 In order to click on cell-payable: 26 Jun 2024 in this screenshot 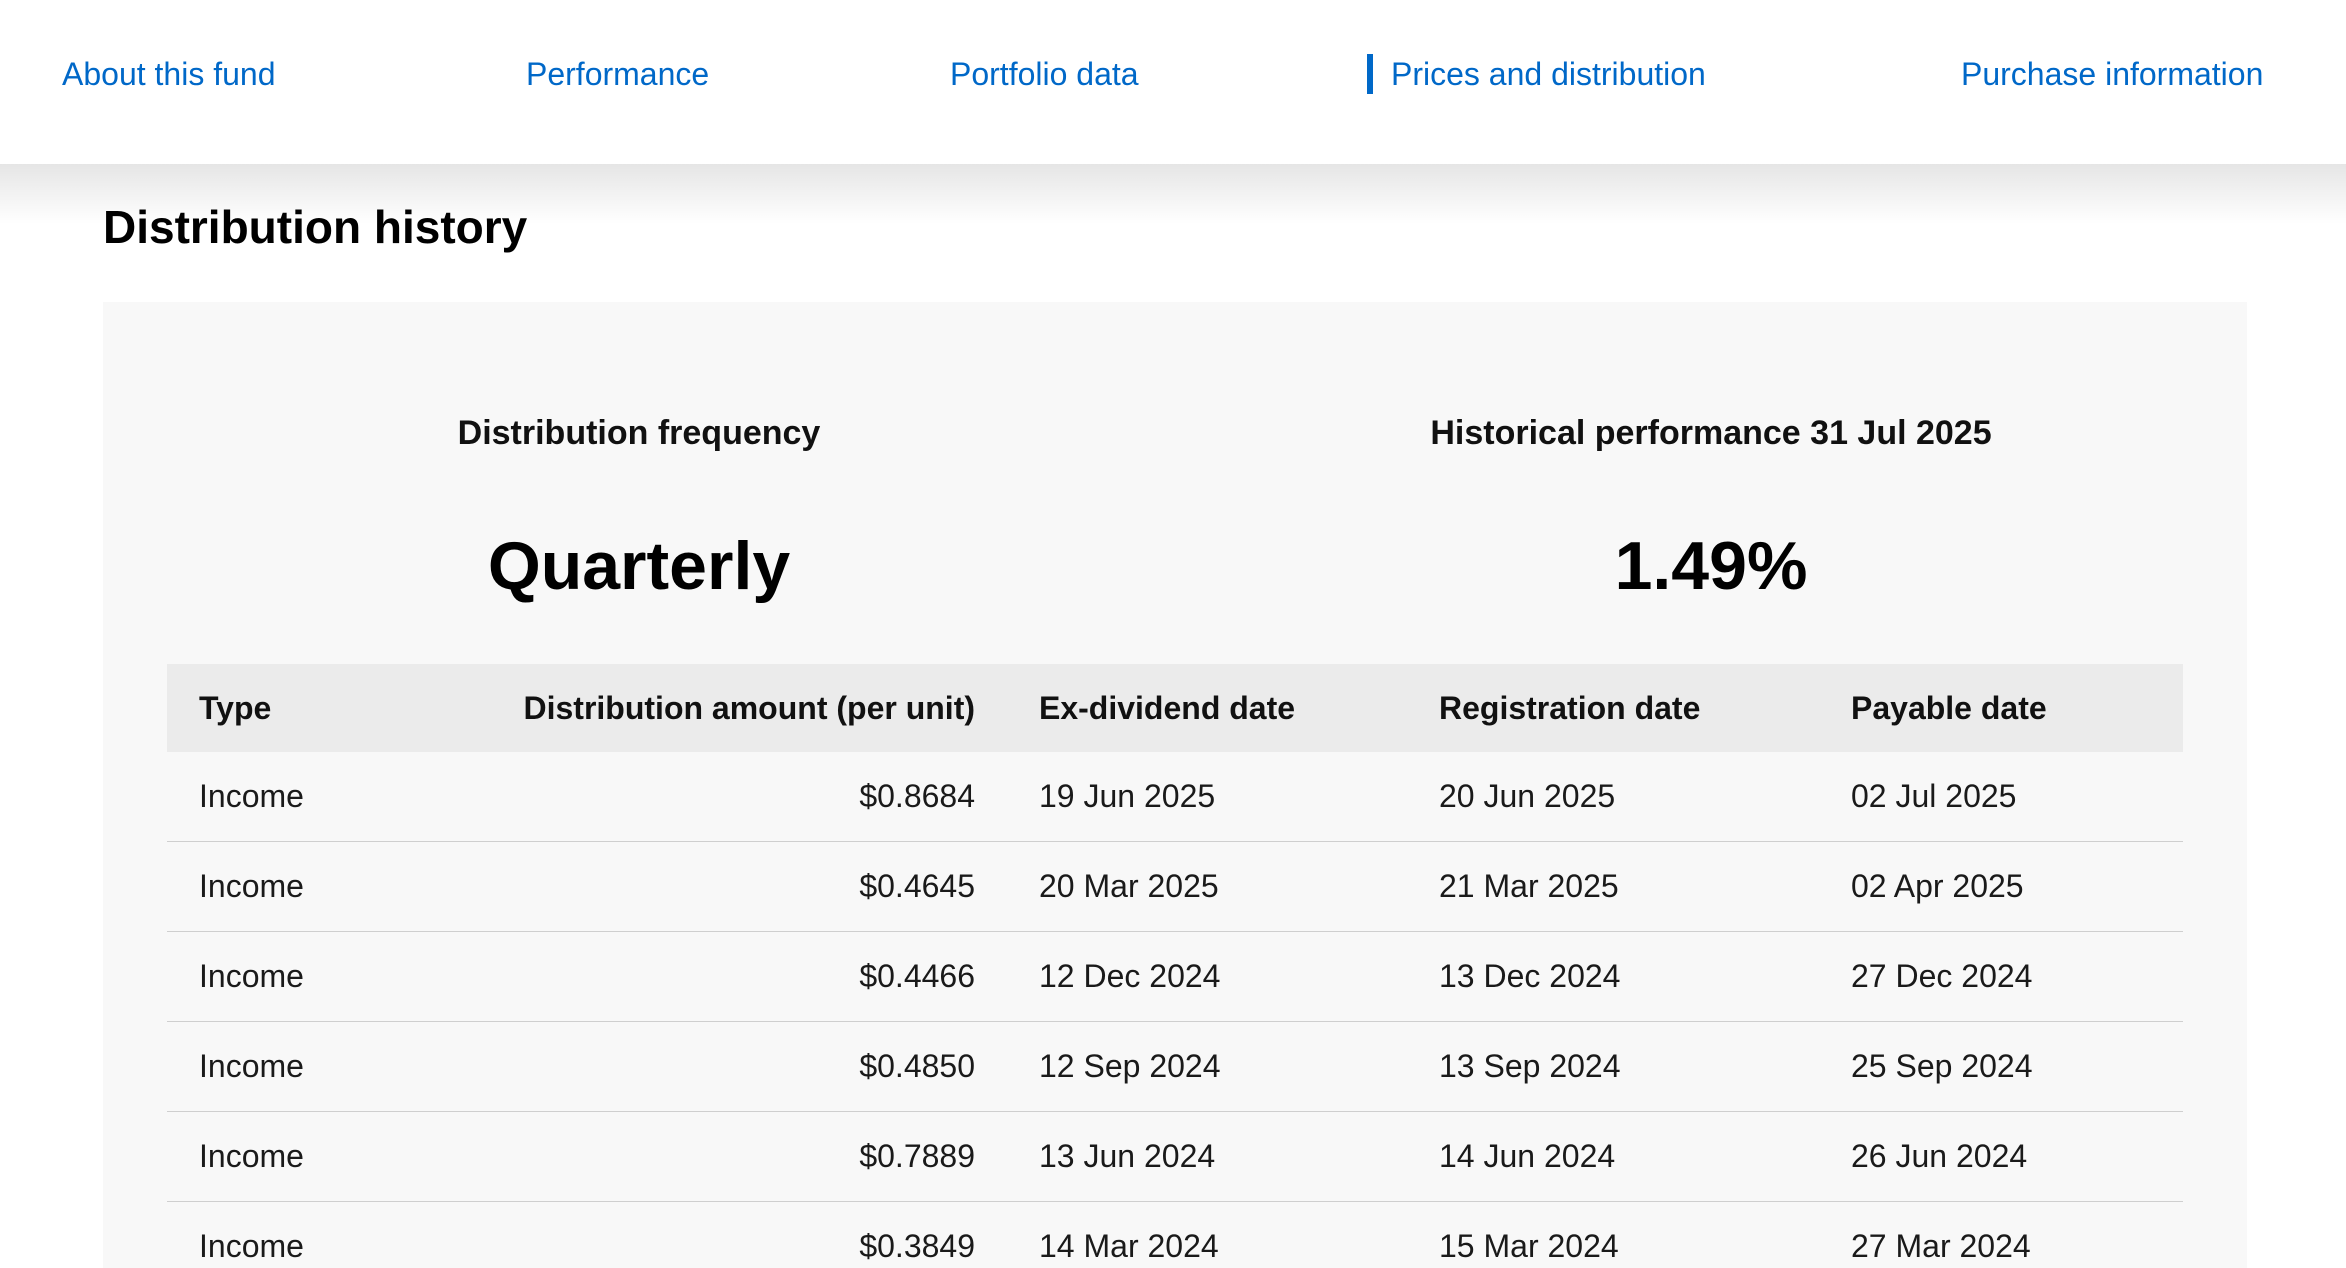, I will do `click(2017, 1156)`.